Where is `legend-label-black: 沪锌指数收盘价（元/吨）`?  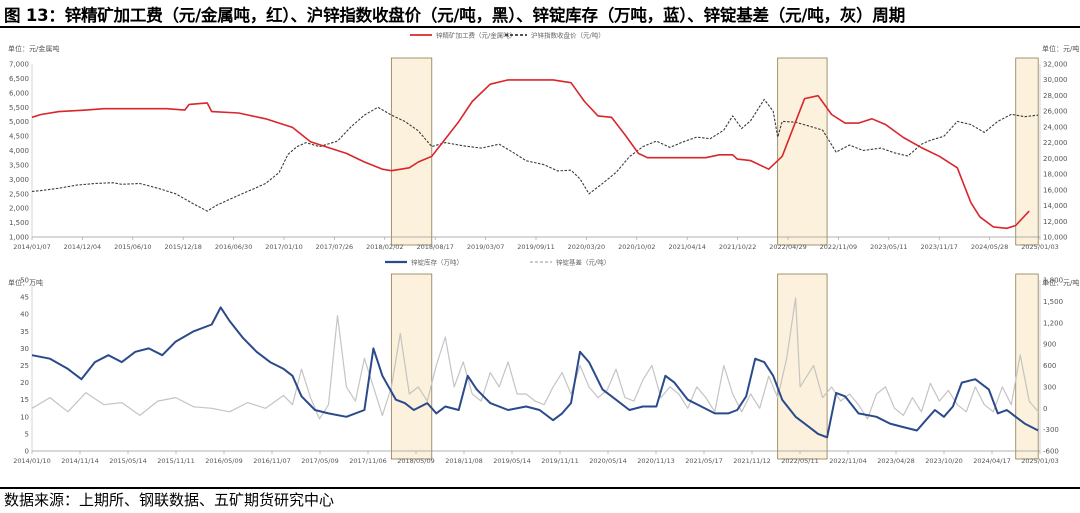
legend-label-black: 沪锌指数收盘价（元/吨） is located at coordinates (568, 35).